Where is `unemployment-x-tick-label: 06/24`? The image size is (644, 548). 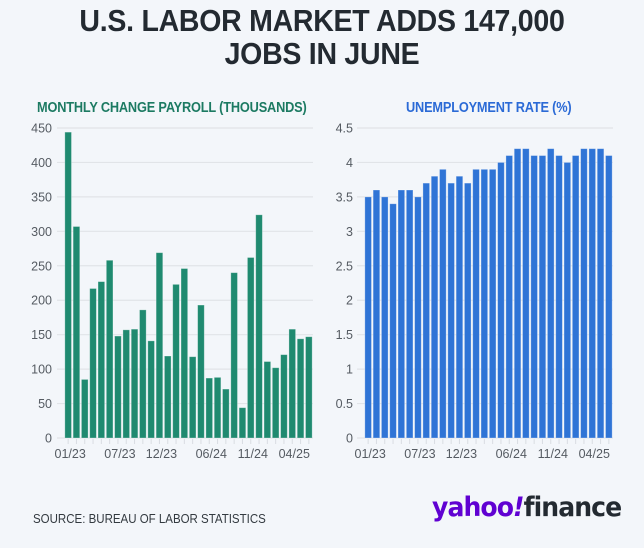
unemployment-x-tick-label: 06/24 is located at coordinates (511, 454).